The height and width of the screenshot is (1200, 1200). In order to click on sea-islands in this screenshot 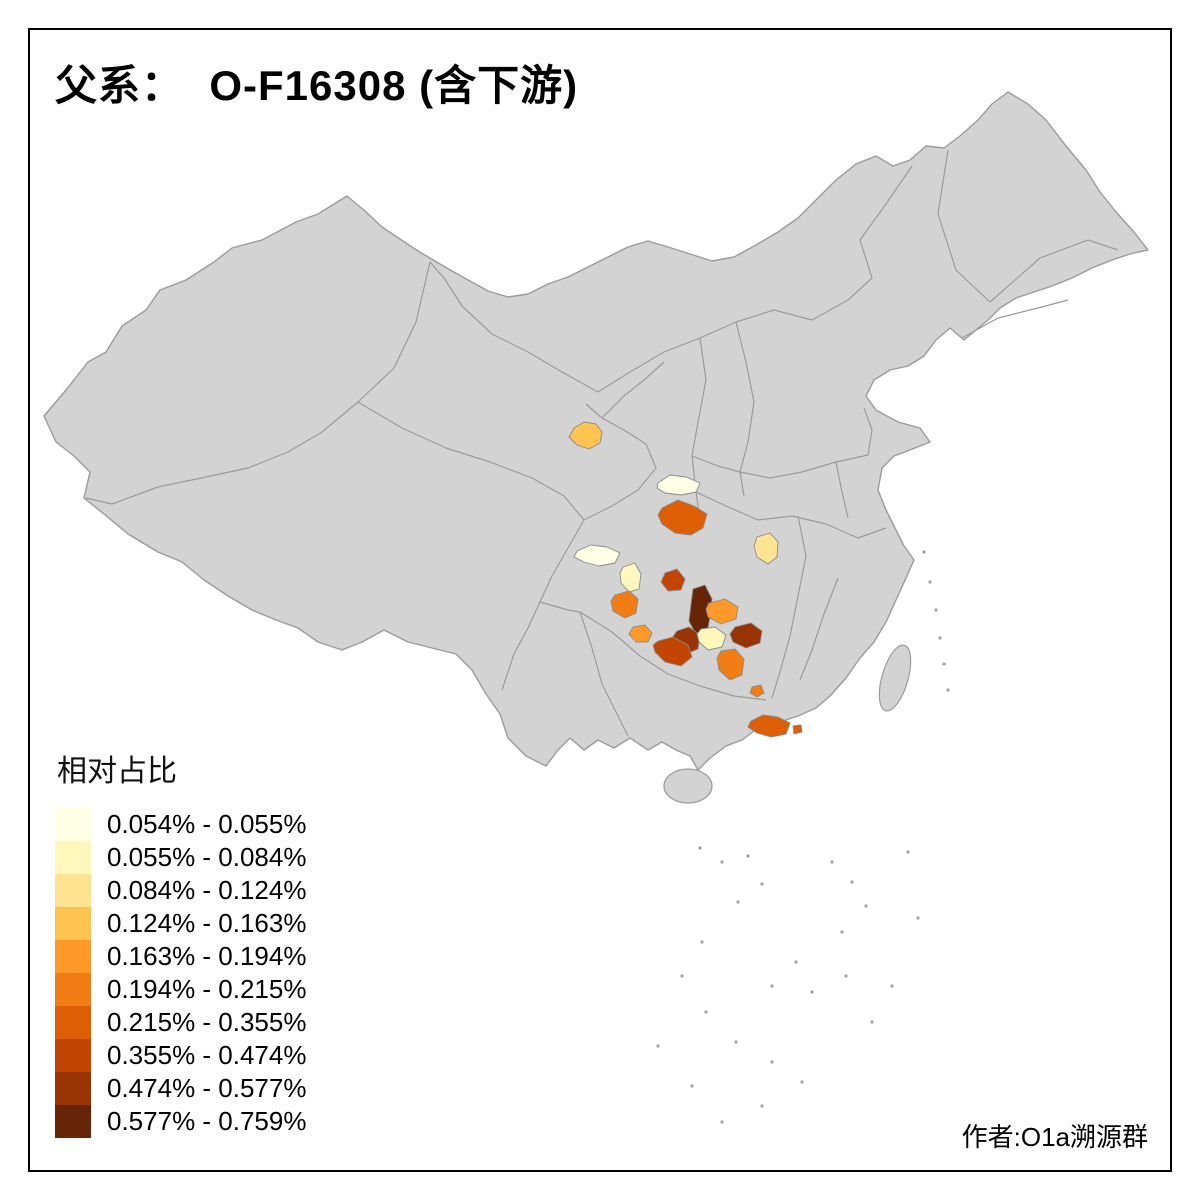, I will do `click(803, 837)`.